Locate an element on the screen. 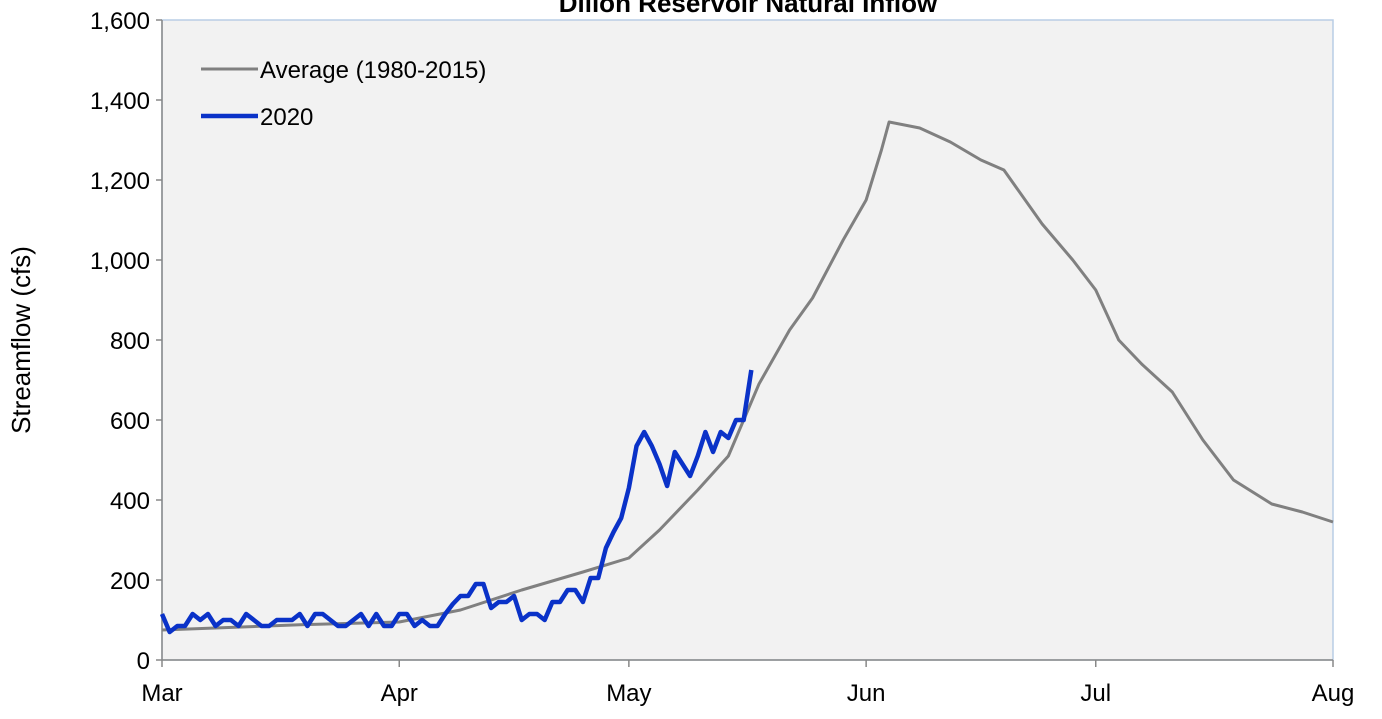 This screenshot has height=719, width=1382. y-tick-label: 1,600 is located at coordinates (120, 21).